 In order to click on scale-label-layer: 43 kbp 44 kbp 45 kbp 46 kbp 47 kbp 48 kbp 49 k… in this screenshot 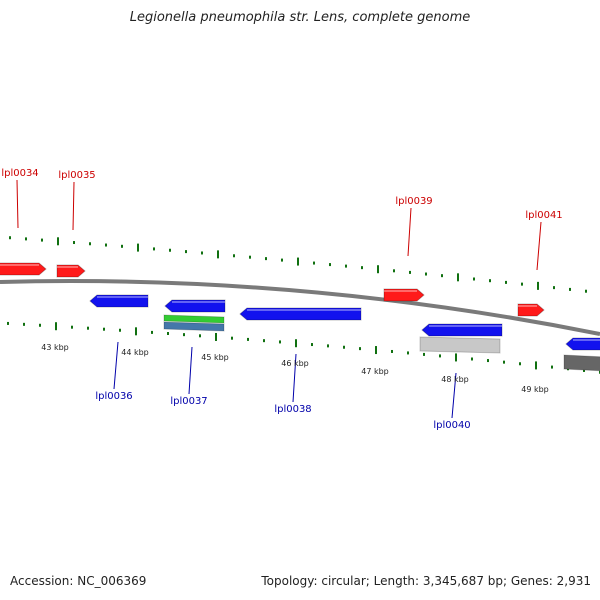, I will do `click(295, 368)`.